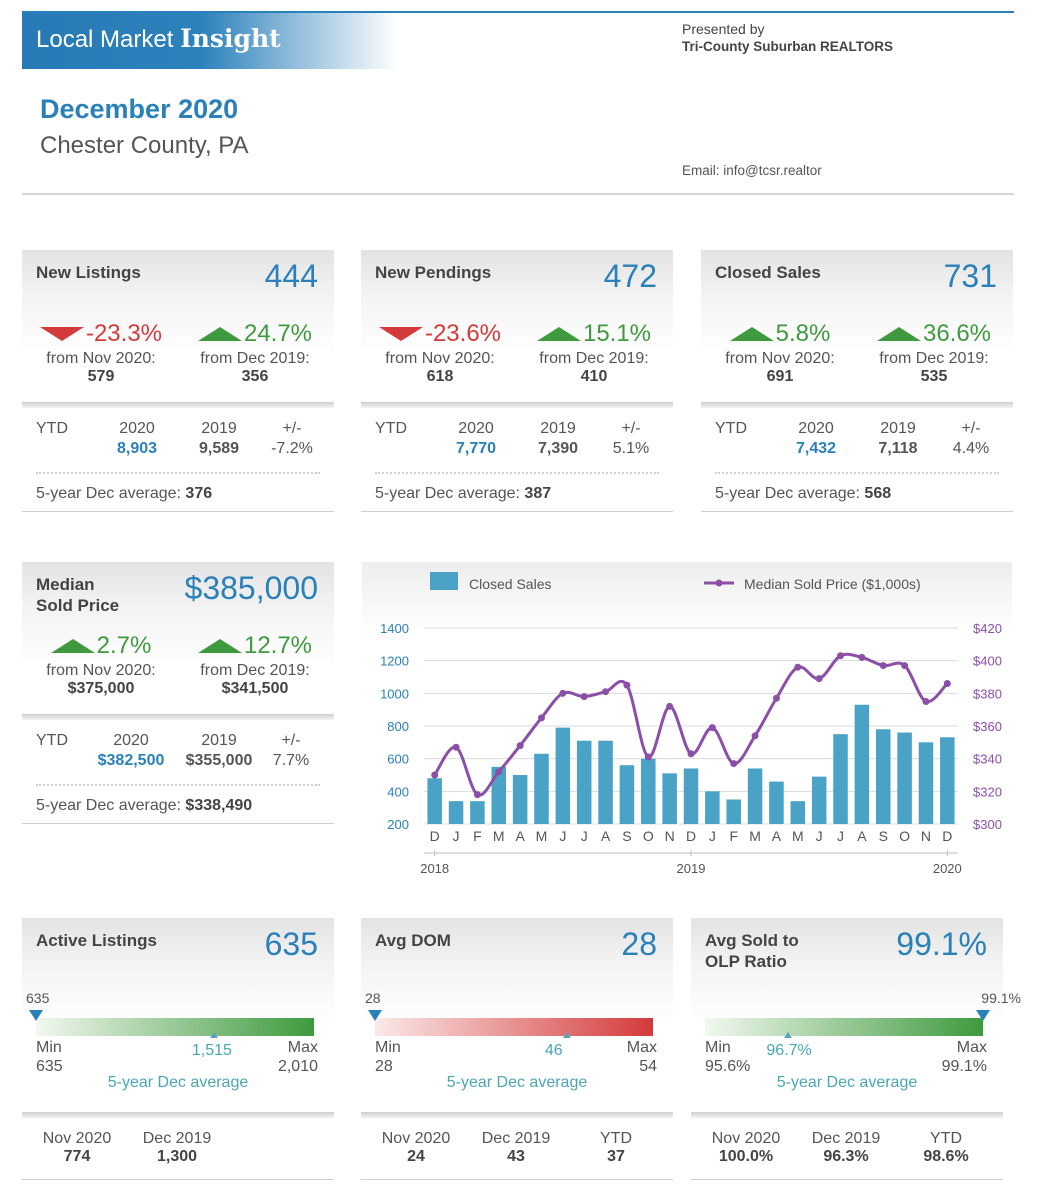 The width and height of the screenshot is (1037, 1200). Describe the element at coordinates (971, 1047) in the screenshot. I see `gauge-max-label: Max` at that location.